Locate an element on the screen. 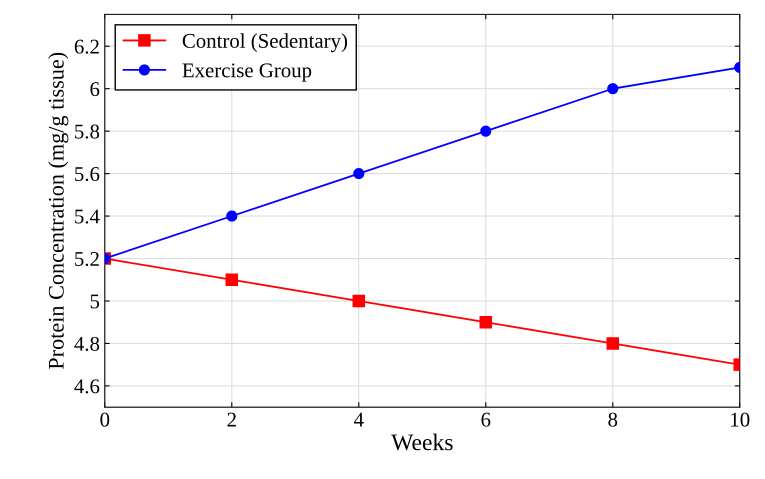  y-tick-label: 5.8 is located at coordinates (87, 131).